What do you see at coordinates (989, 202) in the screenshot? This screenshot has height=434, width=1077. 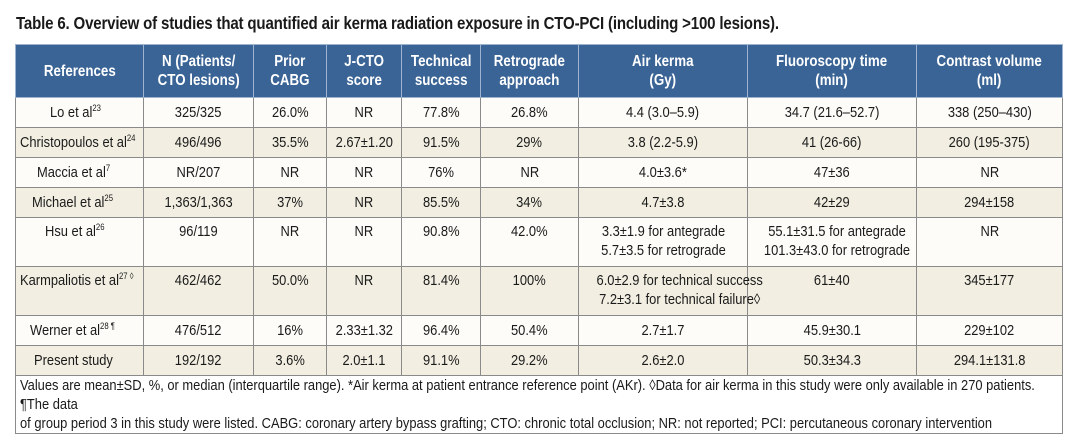 I see `contrast-cell: 294±158` at bounding box center [989, 202].